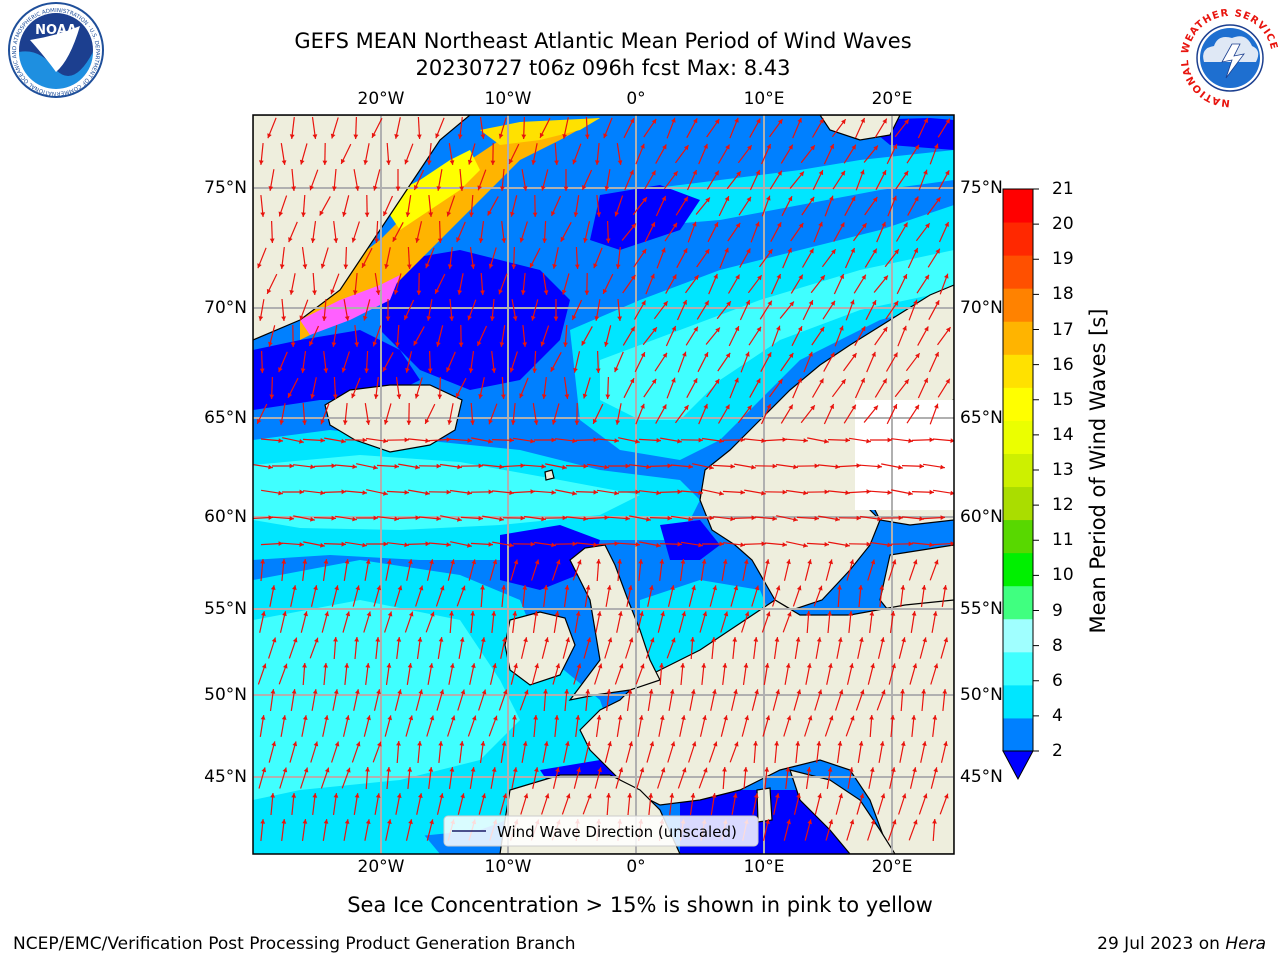 The image size is (1280, 960). I want to click on sea-ice-zones, so click(450, 229).